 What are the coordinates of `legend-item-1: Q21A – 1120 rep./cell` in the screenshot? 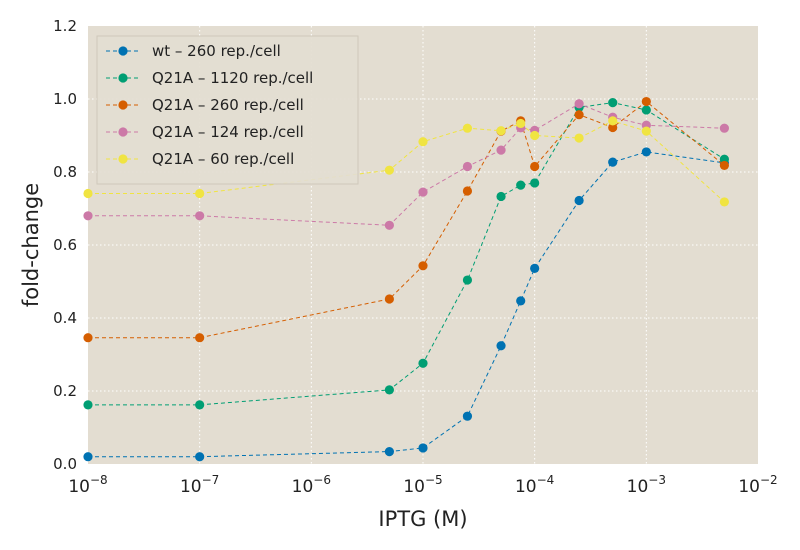 It's located at (209, 78).